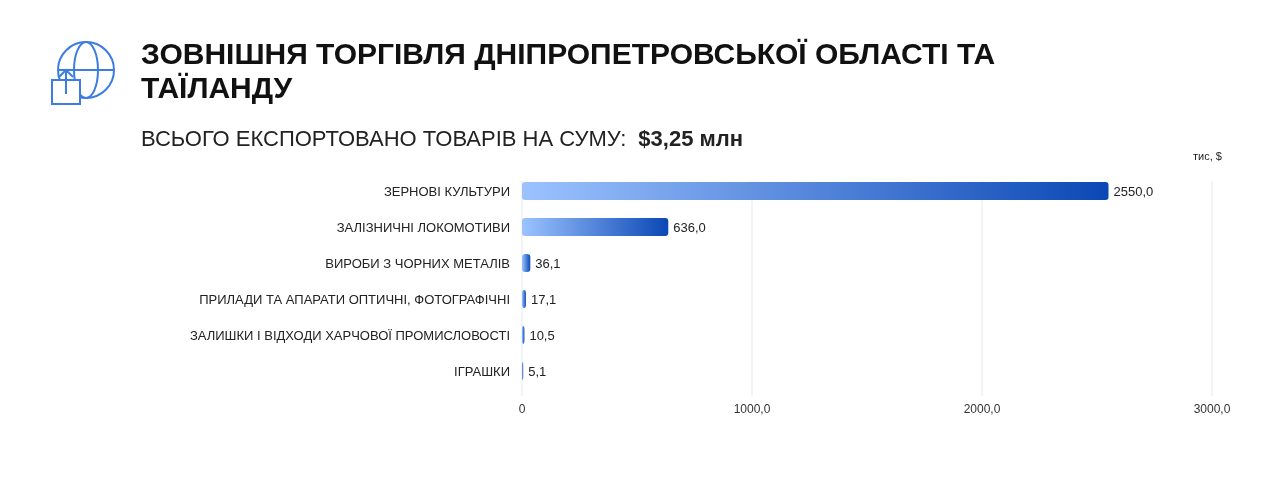 This screenshot has width=1280, height=500. Describe the element at coordinates (417, 263) in the screenshot. I see `y-tick-label: ВИРОБИ З ЧОРНИХ МЕТАЛІВ` at that location.